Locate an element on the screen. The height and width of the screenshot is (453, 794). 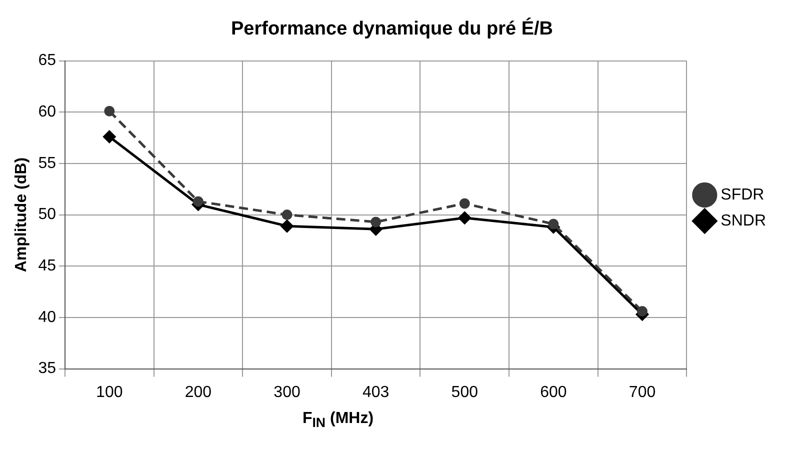
x-tick-label: 300 is located at coordinates (287, 392).